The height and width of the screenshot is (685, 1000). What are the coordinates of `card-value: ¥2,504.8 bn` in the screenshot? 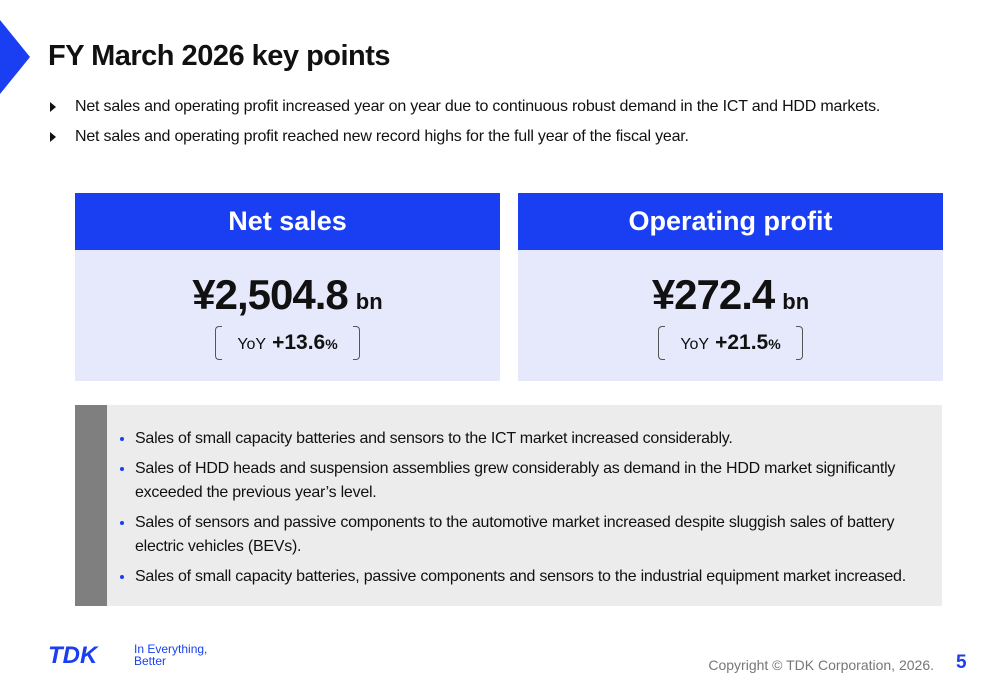 It's located at (287, 295).